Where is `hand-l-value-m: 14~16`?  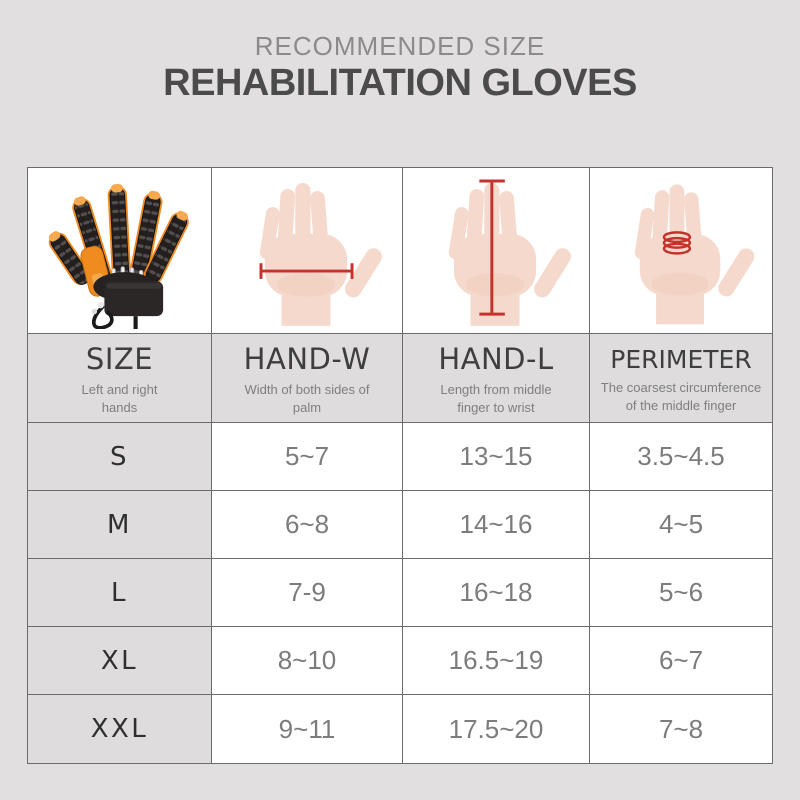 hand-l-value-m: 14~16 is located at coordinates (496, 525).